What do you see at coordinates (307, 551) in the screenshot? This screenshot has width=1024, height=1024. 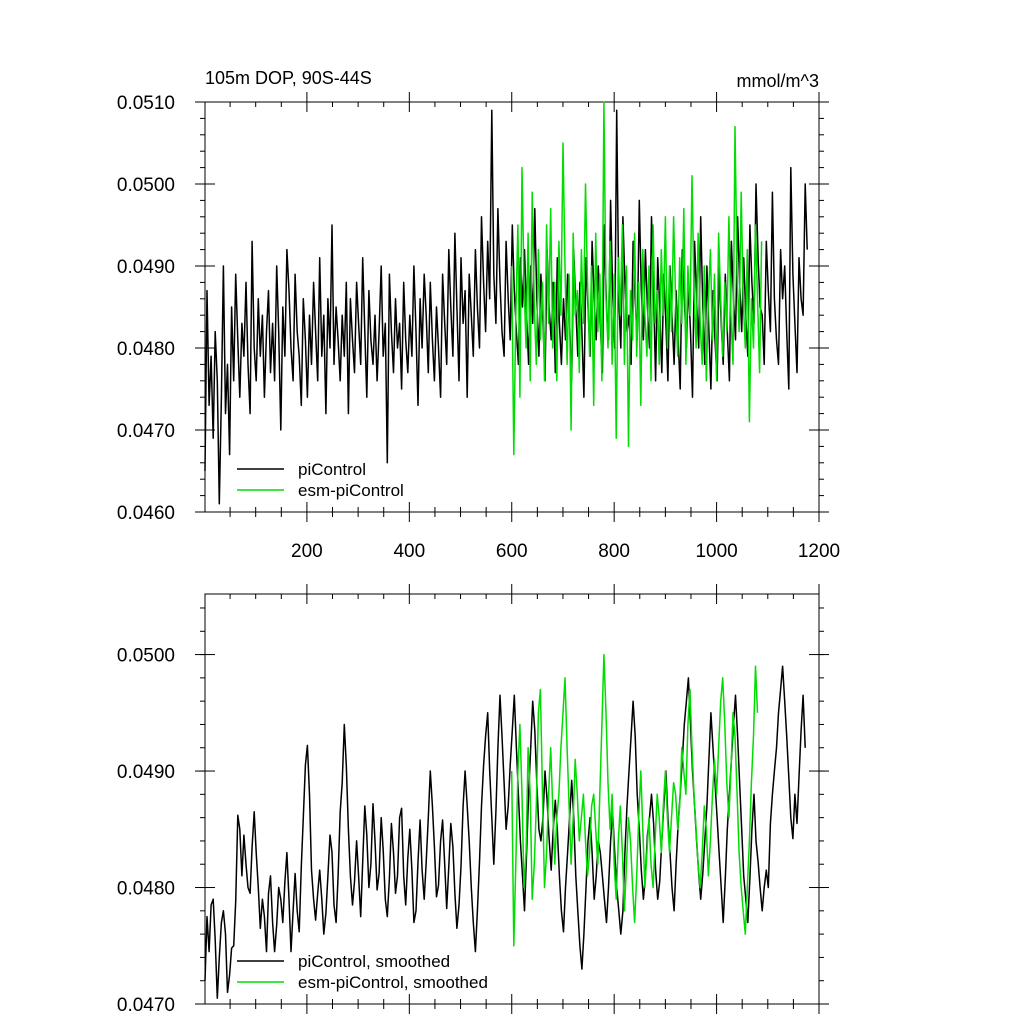 I see `x-tick-label: 200` at bounding box center [307, 551].